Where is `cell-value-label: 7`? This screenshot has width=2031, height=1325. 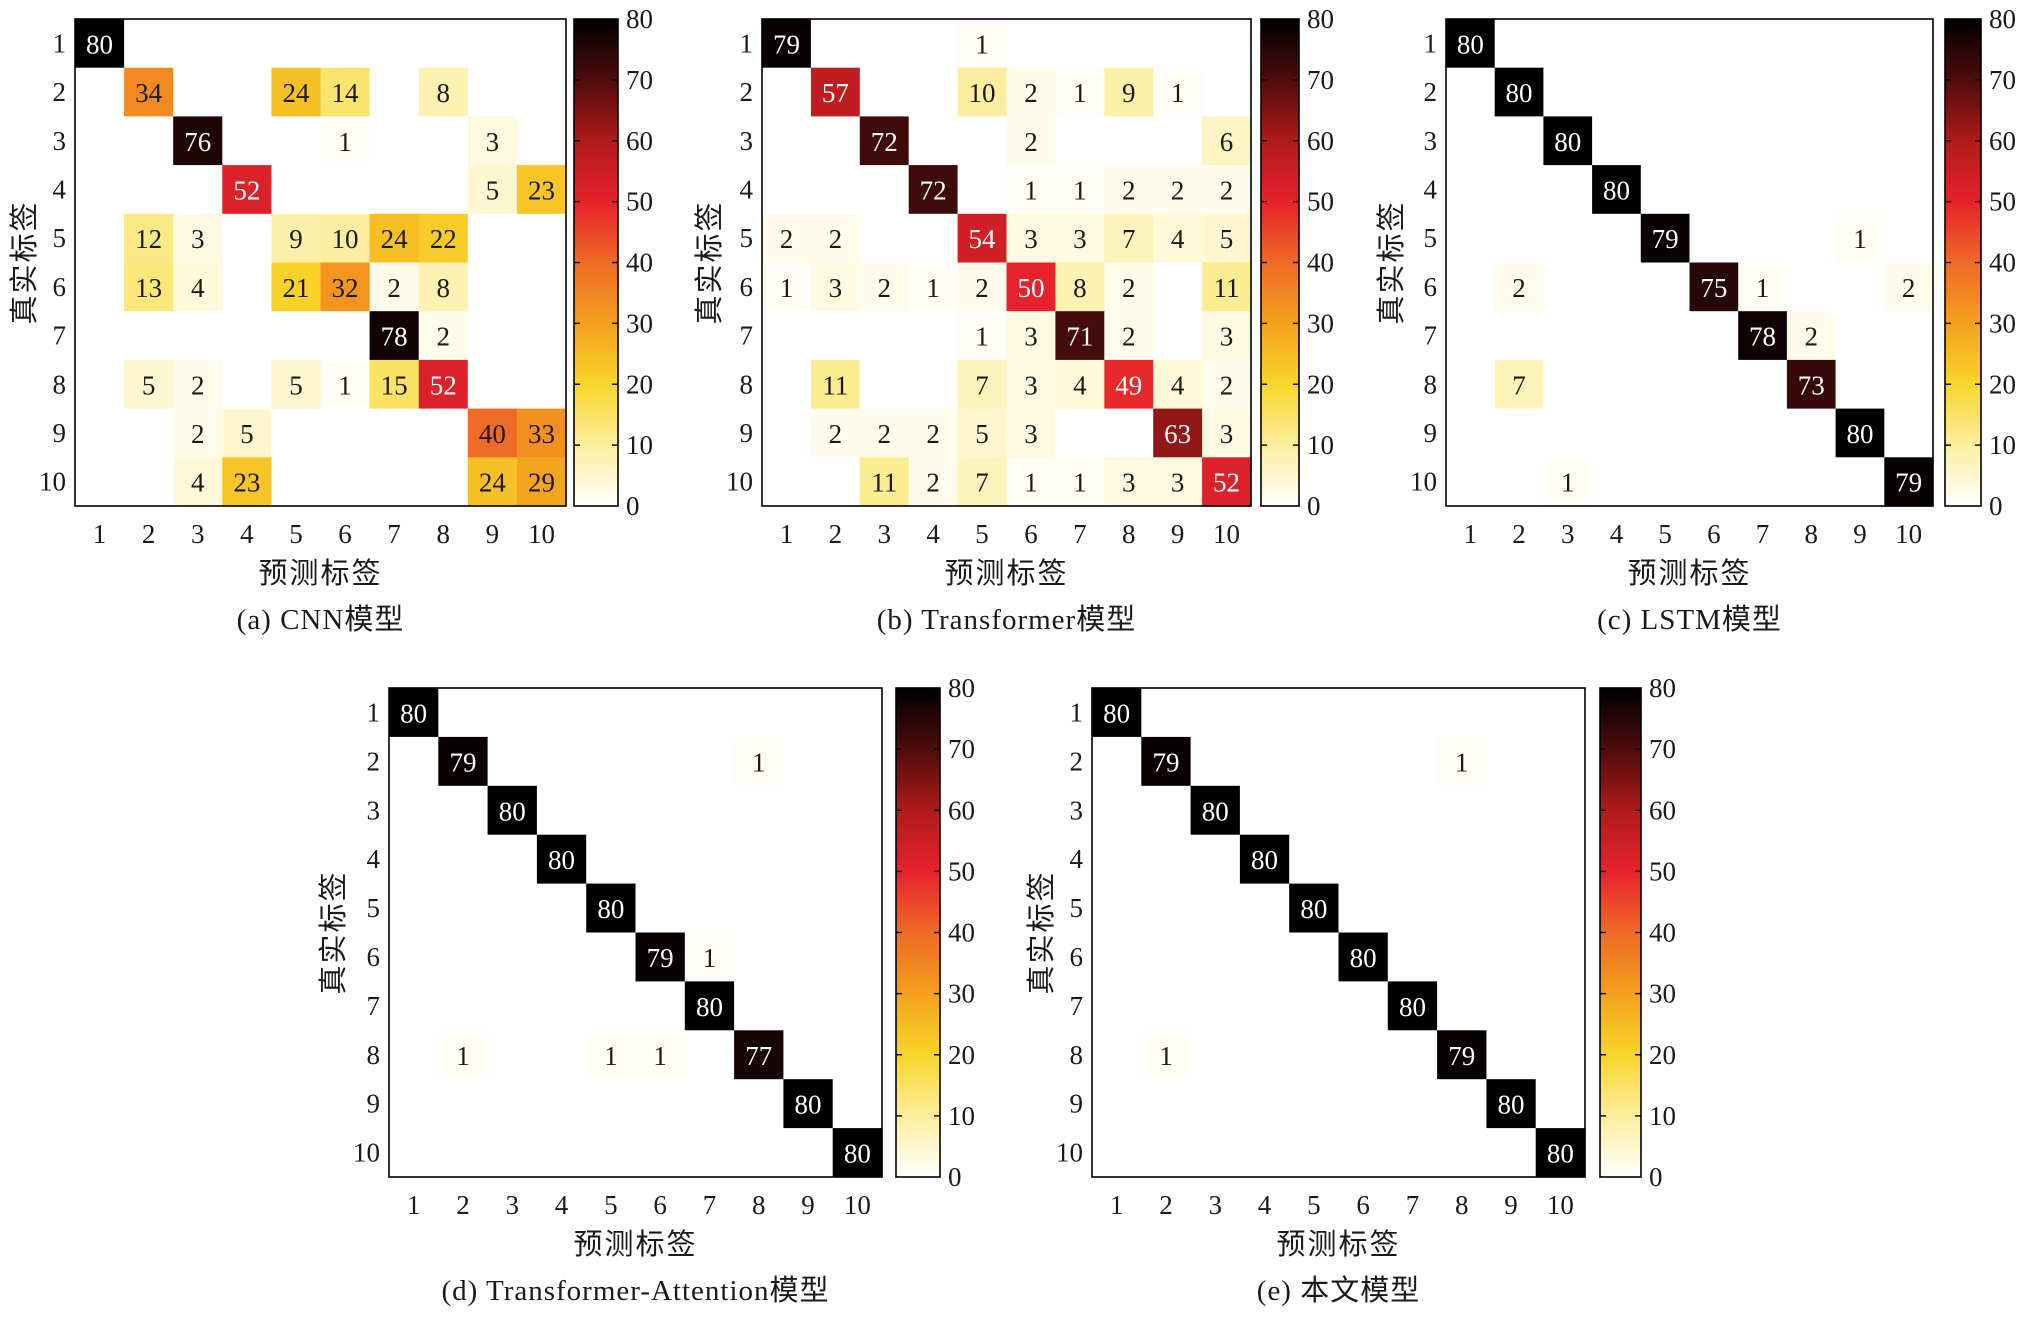
cell-value-label: 7 is located at coordinates (1519, 385).